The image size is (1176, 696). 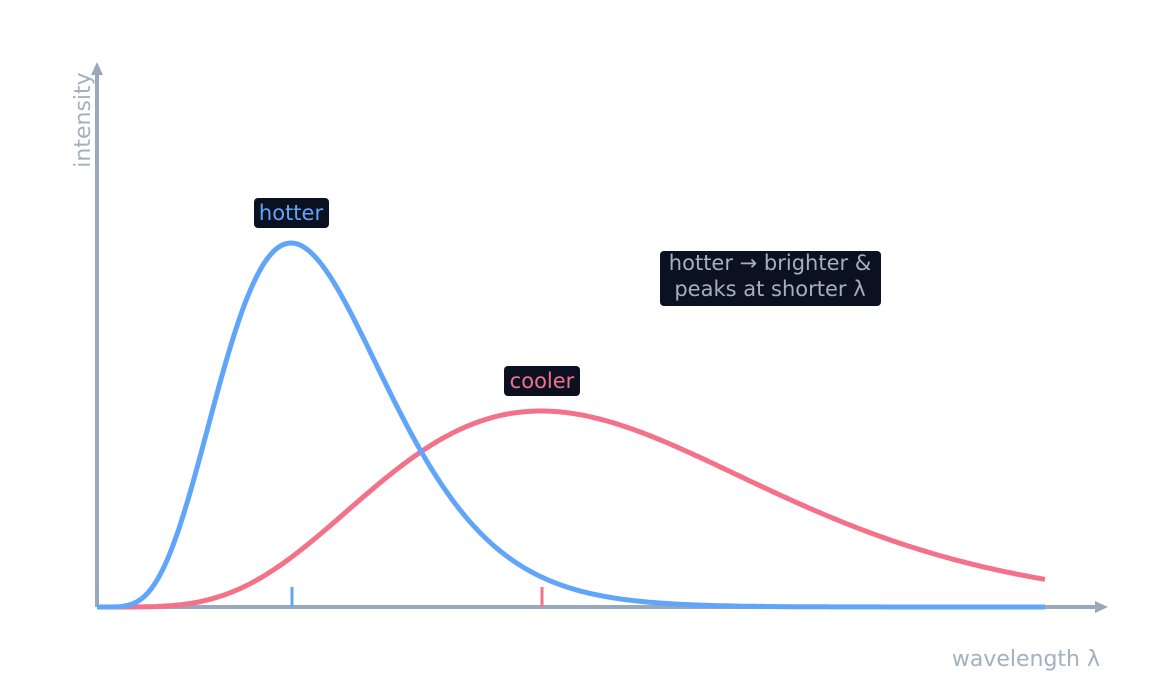 I want to click on y-axis-arrow, so click(x=97, y=68).